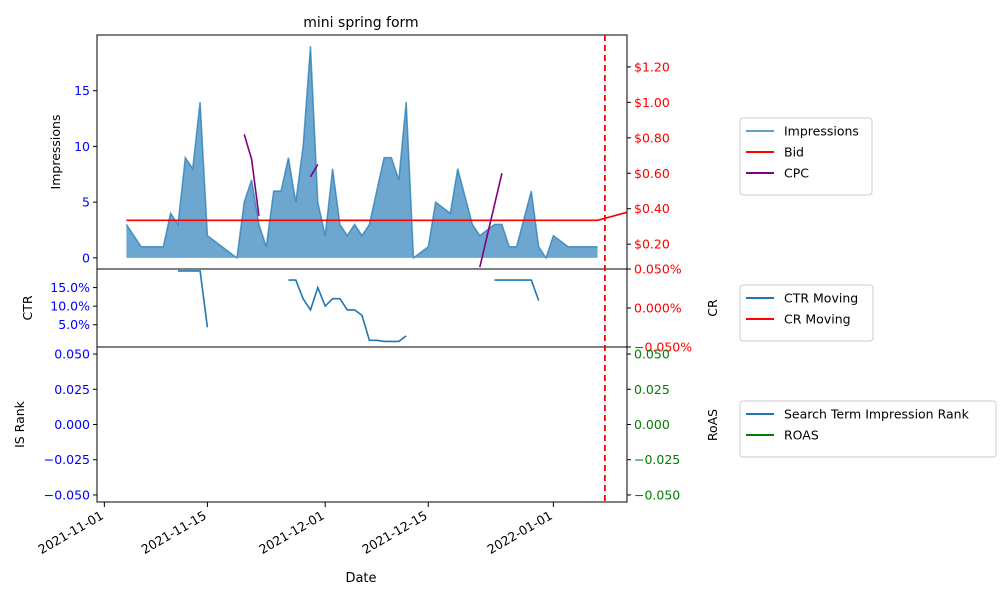  I want to click on y-tick-label: −0.025, so click(67, 459).